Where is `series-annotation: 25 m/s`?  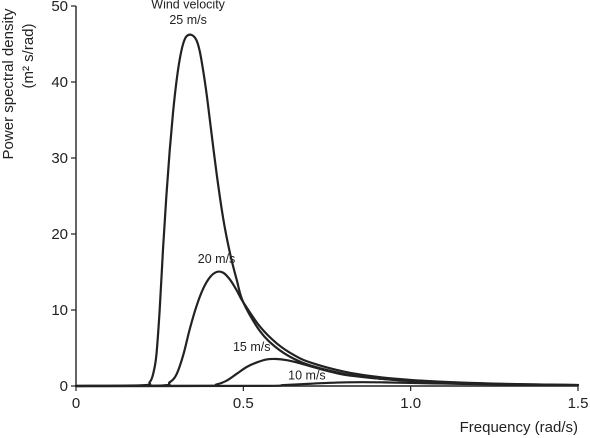 series-annotation: 25 m/s is located at coordinates (188, 20).